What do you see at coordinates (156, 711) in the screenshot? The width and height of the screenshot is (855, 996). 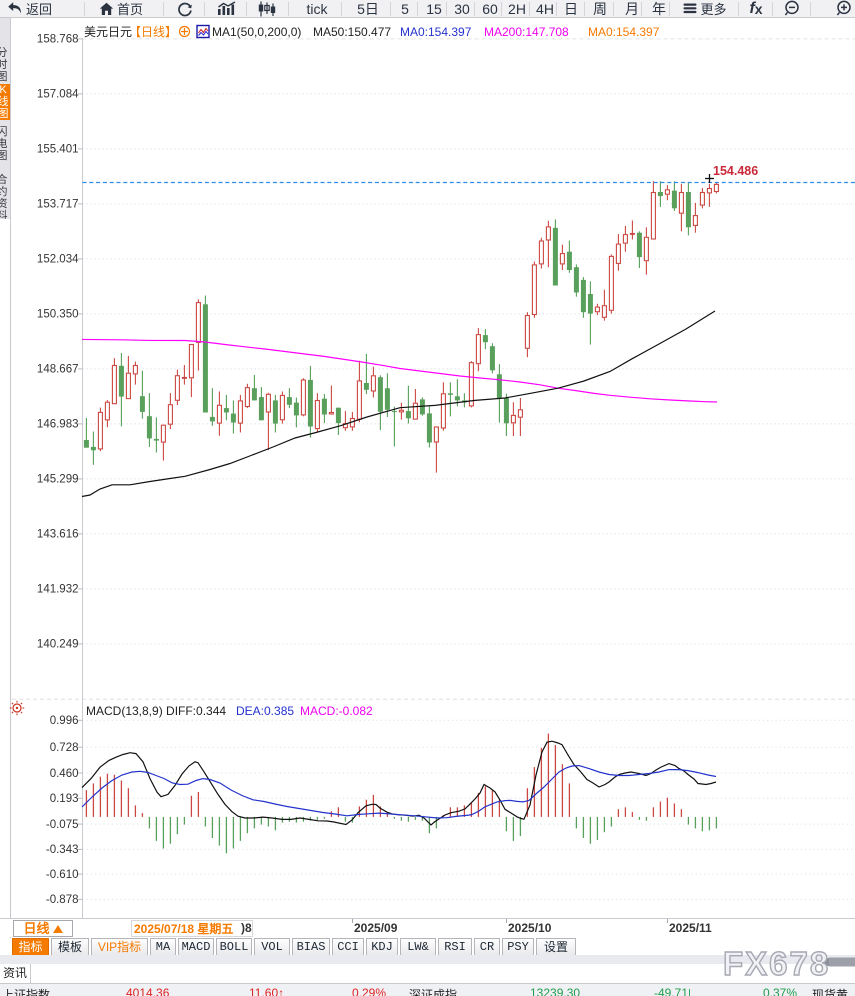 I see `svg-text: MACD(13,8,9) DIFF:0.344` at bounding box center [156, 711].